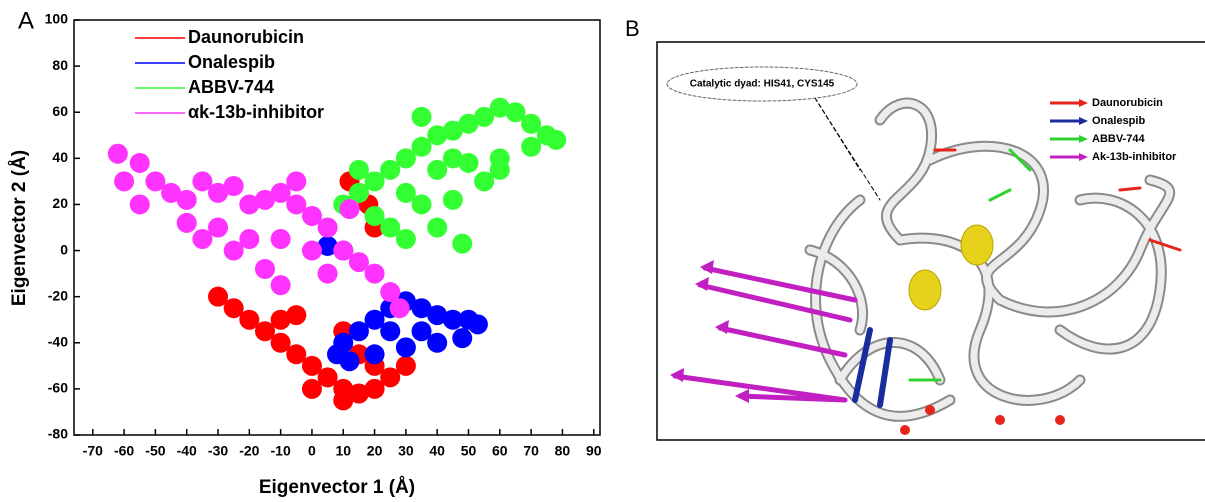 The height and width of the screenshot is (502, 1205). I want to click on x-tick-label: 70, so click(531, 451).